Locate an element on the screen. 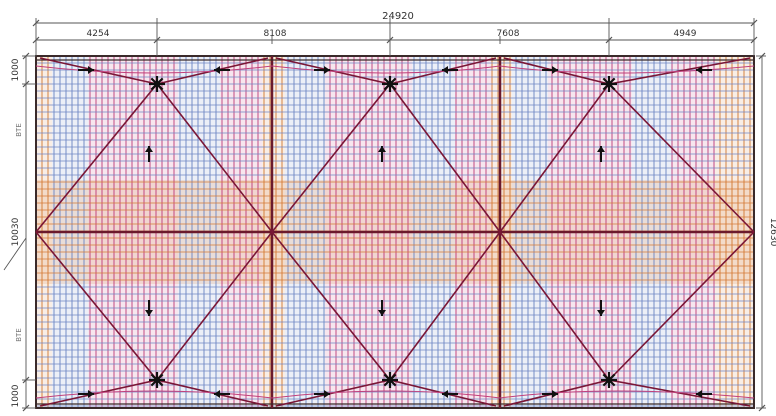 Image resolution: width=776 pixels, height=416 pixels. left-dimension-top: 1000 is located at coordinates (16, 69).